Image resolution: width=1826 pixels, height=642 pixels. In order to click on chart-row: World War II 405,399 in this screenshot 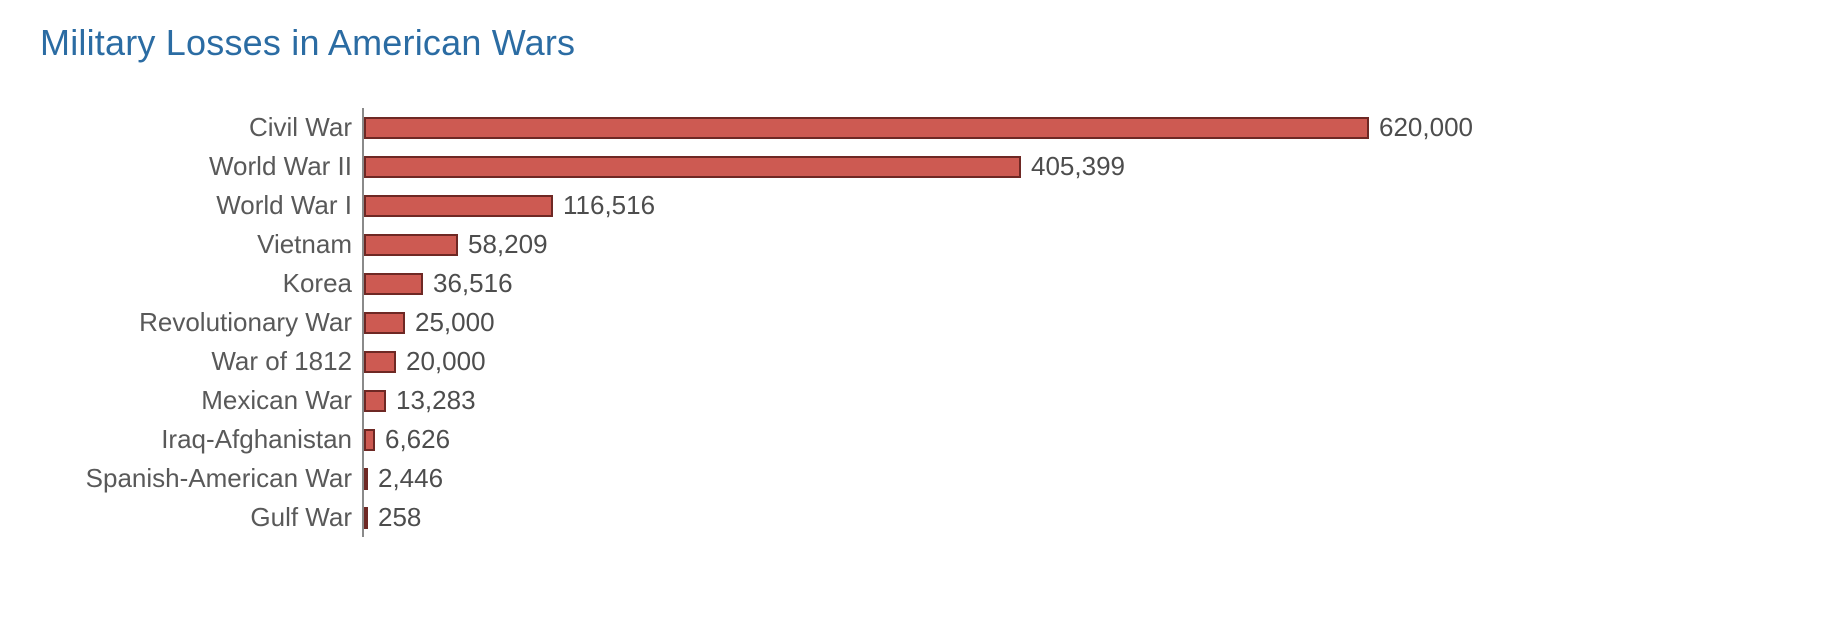, I will do `click(913, 166)`.